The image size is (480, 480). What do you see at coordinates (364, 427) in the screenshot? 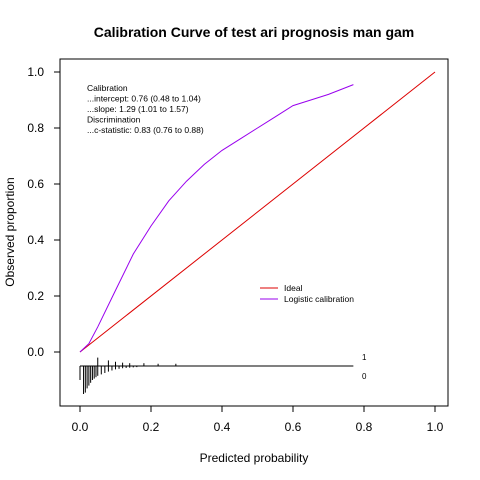
I see `x-tick-label: 0.8` at bounding box center [364, 427].